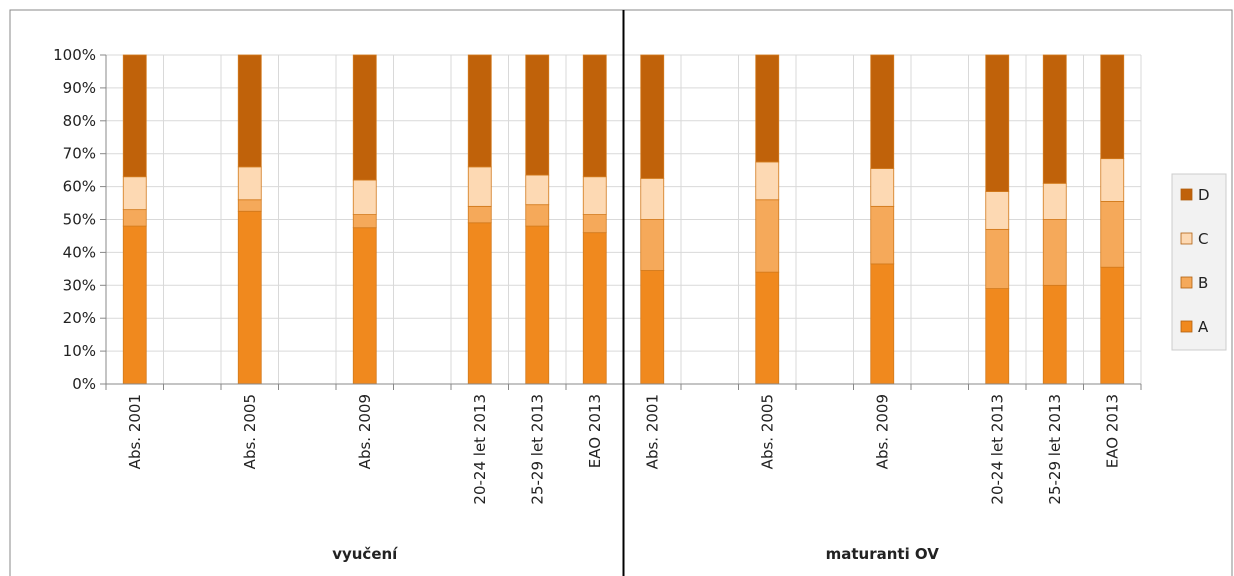  What do you see at coordinates (74, 55) in the screenshot?
I see `y-tick-label: 100%` at bounding box center [74, 55].